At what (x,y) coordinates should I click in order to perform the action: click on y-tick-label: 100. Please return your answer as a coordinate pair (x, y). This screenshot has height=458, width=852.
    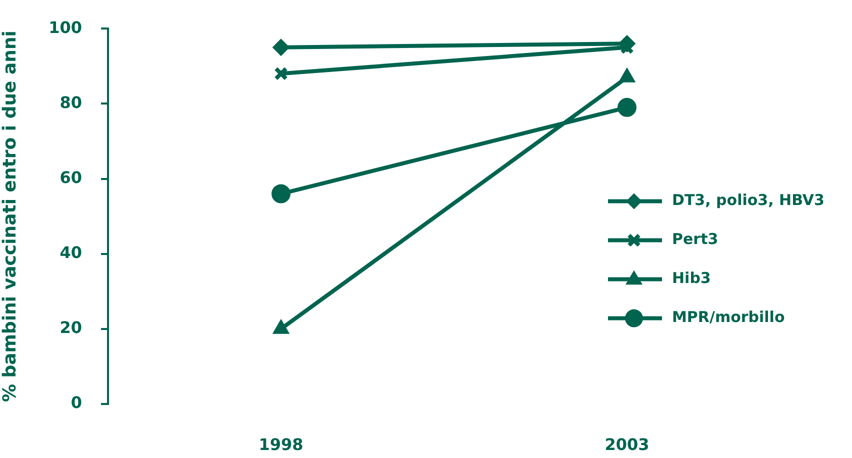
    Looking at the image, I should click on (65, 27).